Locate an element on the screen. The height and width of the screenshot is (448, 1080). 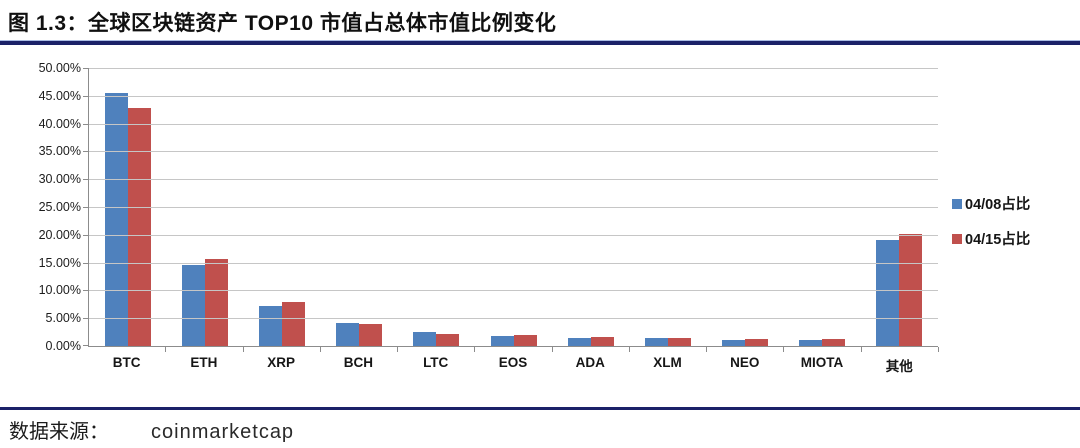
bar-04/15占比-BCH is located at coordinates (371, 335).